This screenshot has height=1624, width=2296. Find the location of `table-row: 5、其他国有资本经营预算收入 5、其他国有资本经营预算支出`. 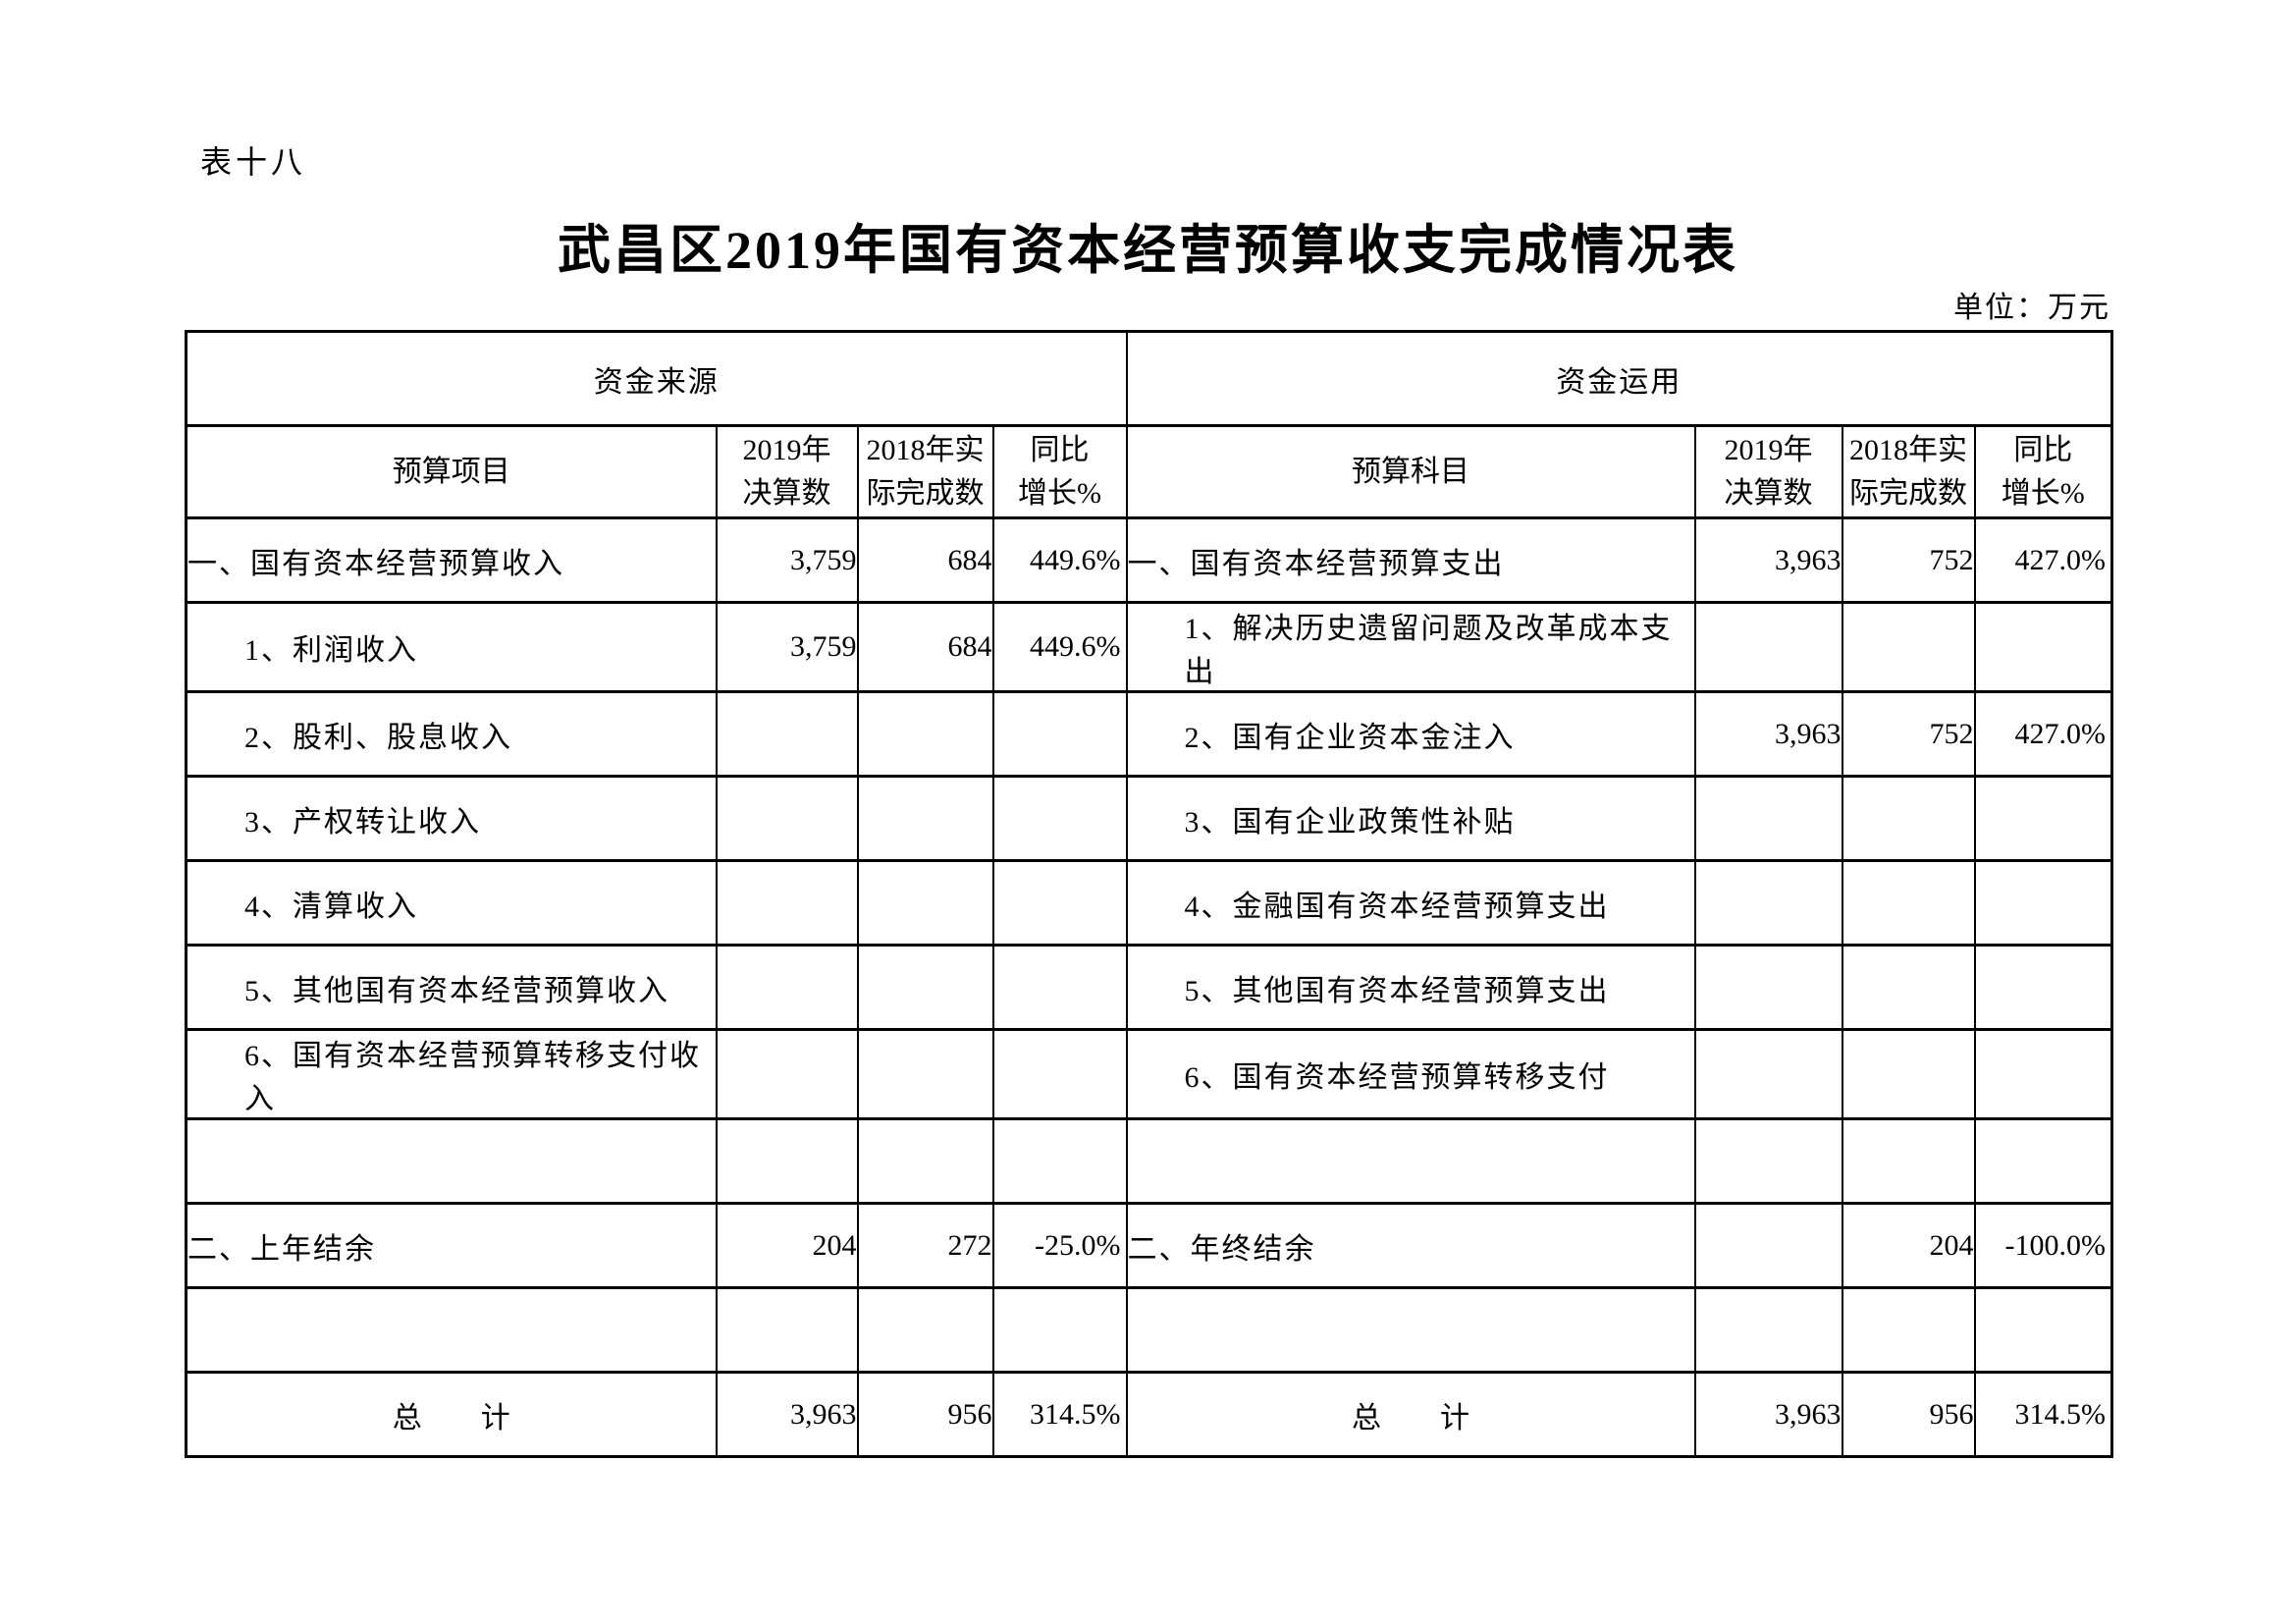

table-row: 5、其他国有资本经营预算收入 5、其他国有资本经营预算支出 is located at coordinates (1149, 987).